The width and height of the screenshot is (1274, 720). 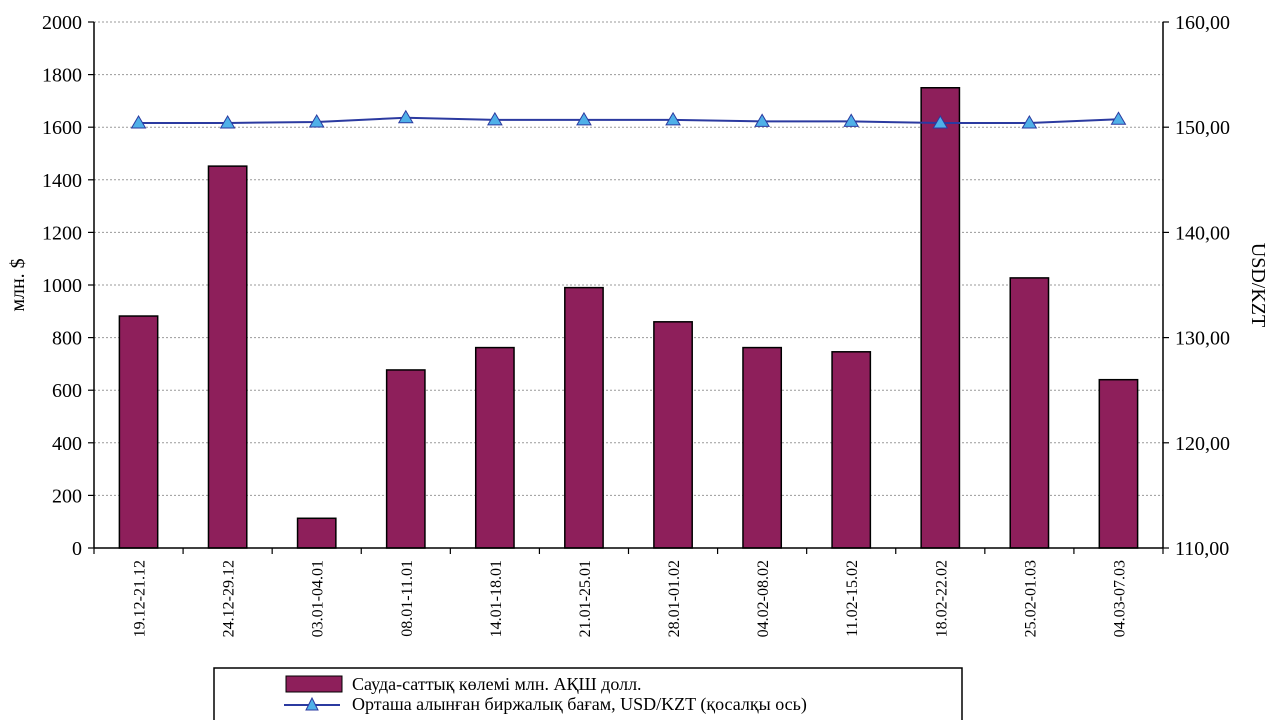 What do you see at coordinates (18, 284) in the screenshot?
I see `y-axis-label: млн. $` at bounding box center [18, 284].